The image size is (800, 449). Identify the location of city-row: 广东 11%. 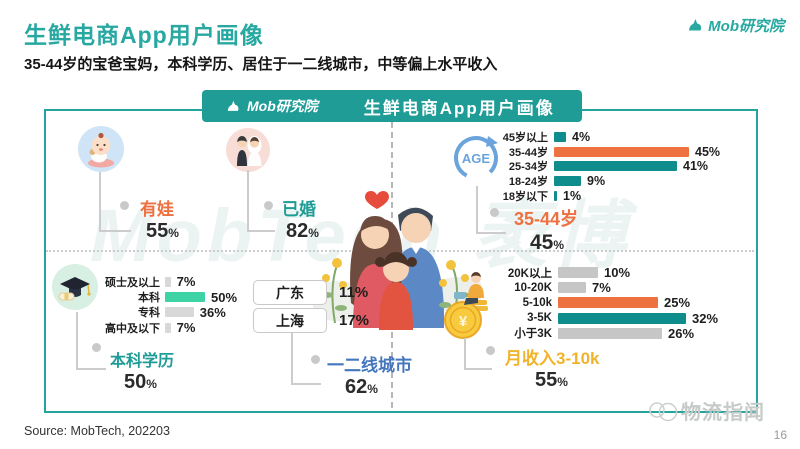
(310, 292).